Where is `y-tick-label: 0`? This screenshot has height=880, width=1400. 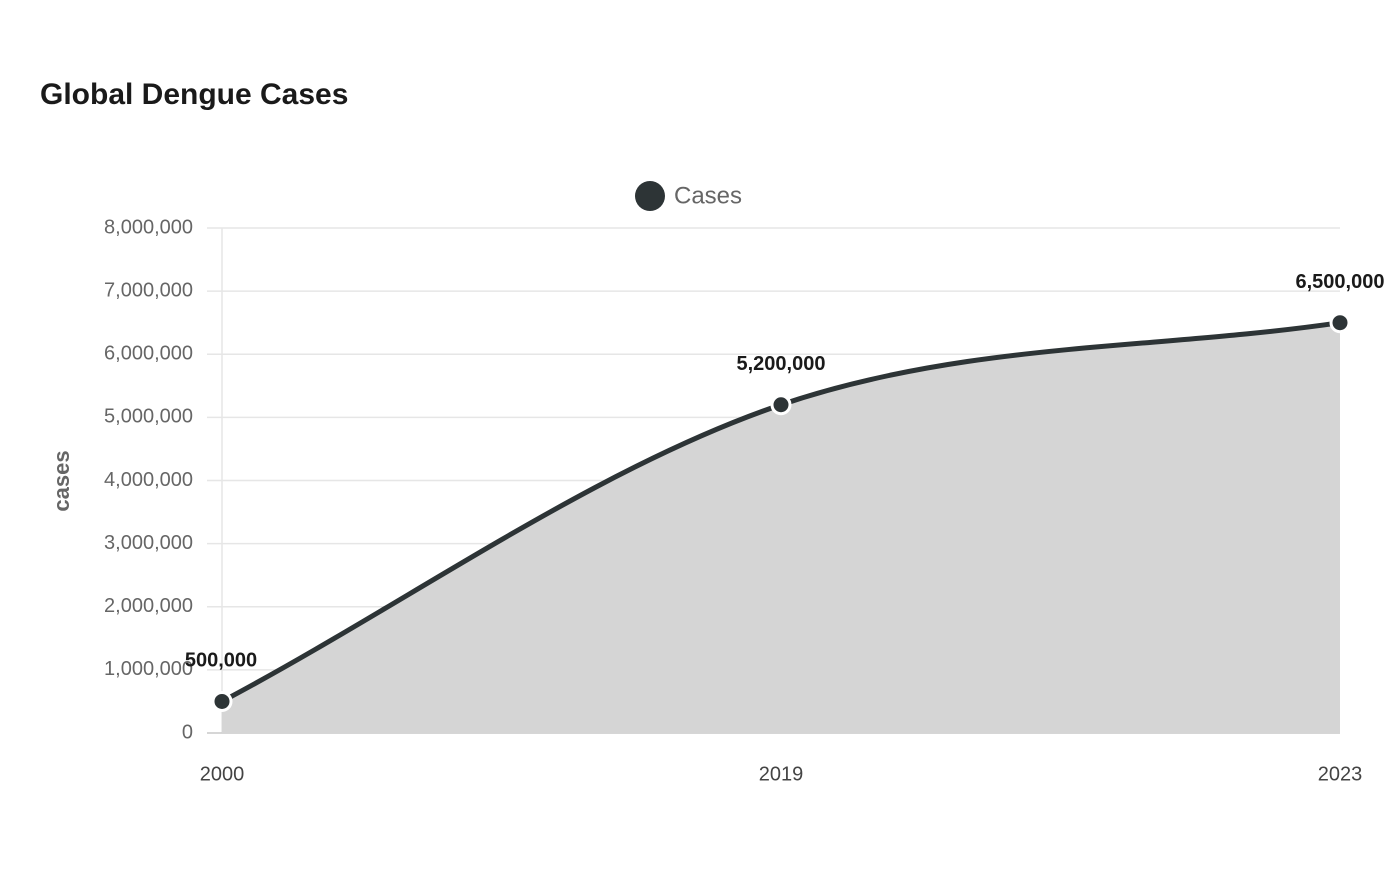
y-tick-label: 0 is located at coordinates (187, 732).